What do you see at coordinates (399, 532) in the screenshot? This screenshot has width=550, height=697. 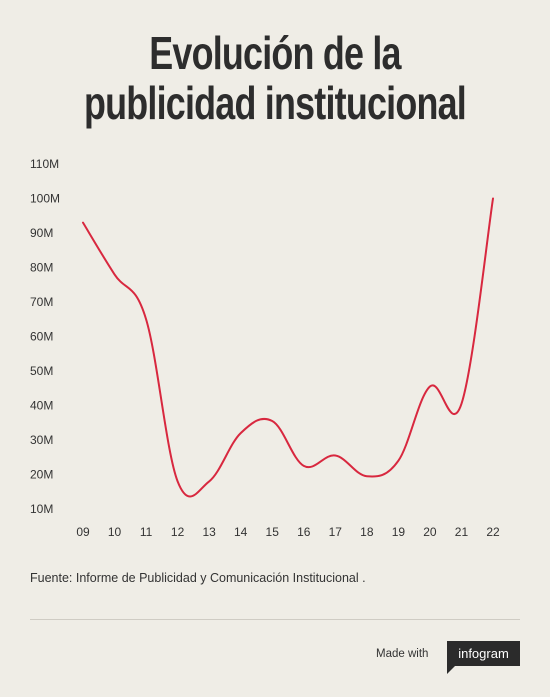 I see `x-tick-label: 19` at bounding box center [399, 532].